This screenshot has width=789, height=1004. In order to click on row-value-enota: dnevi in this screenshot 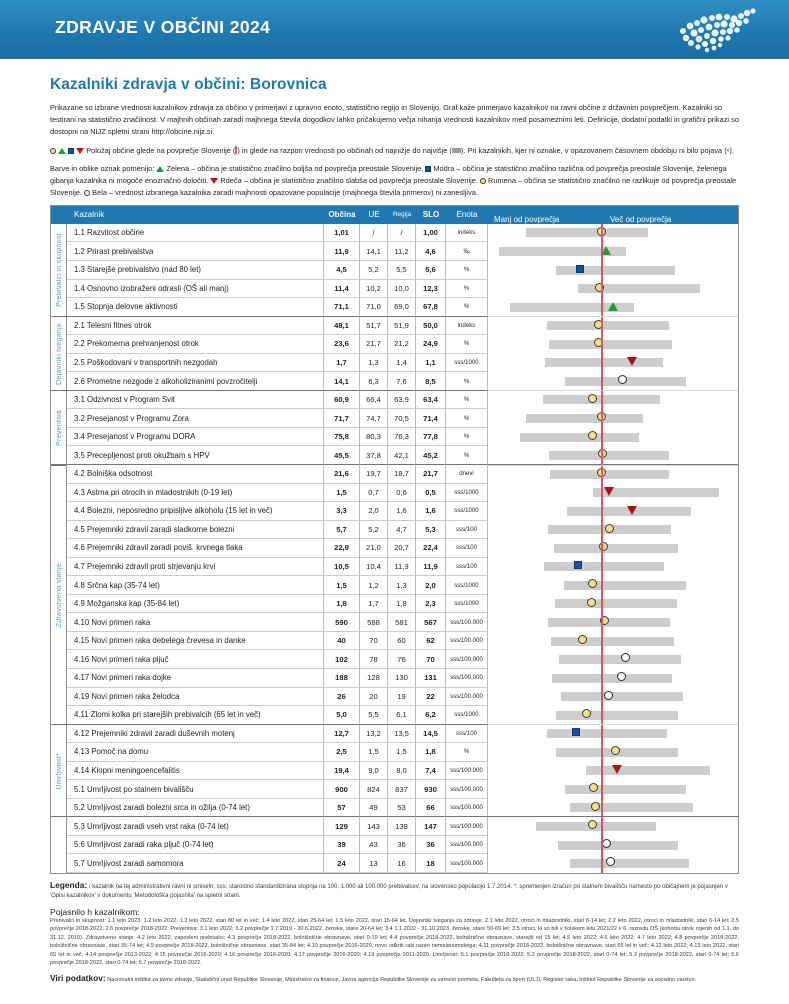, I will do `click(467, 474)`.